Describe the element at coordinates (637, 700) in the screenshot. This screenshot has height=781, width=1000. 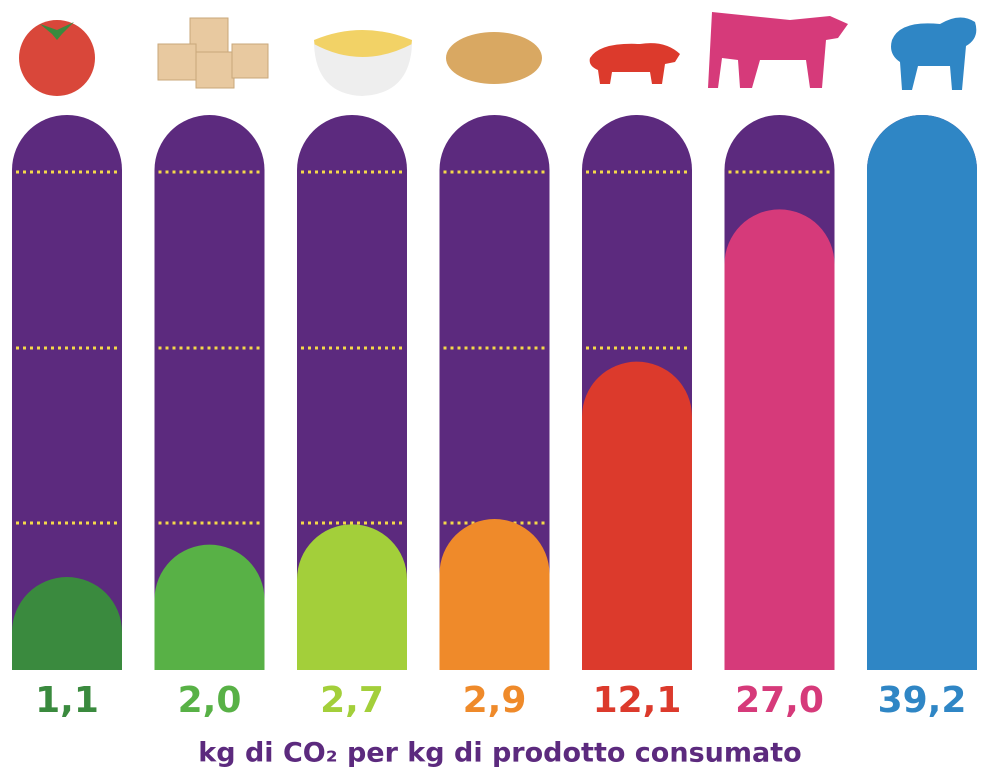
I see `value-label: 12,1` at that location.